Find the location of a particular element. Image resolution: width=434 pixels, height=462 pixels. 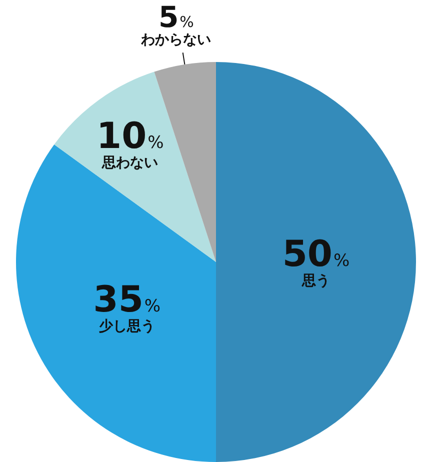

data-label: 10% is located at coordinates (130, 136).